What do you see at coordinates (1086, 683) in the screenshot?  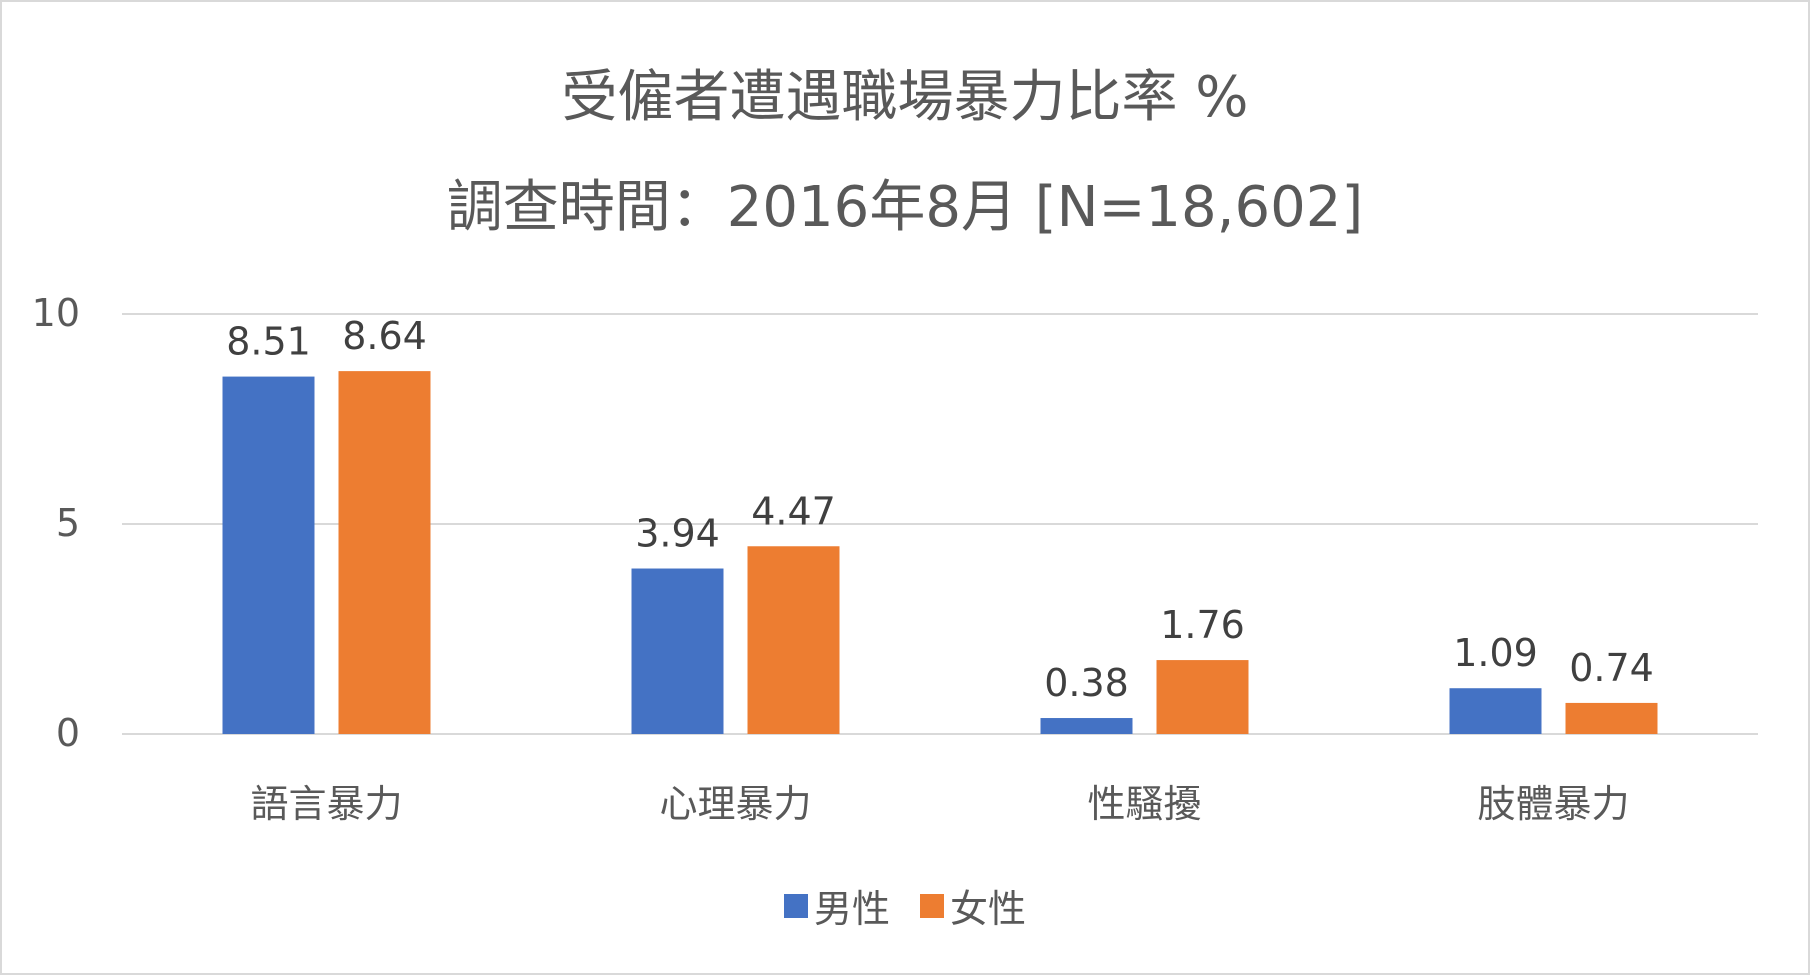 I see `data-label: 0.38` at bounding box center [1086, 683].